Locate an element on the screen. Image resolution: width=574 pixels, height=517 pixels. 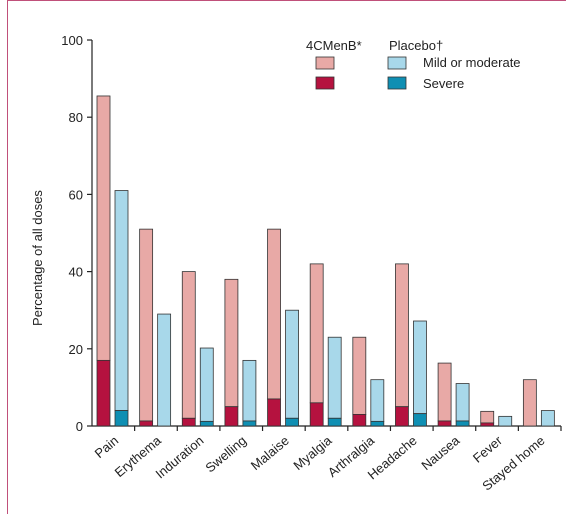
y-tick-label: 0 is located at coordinates (79, 426).